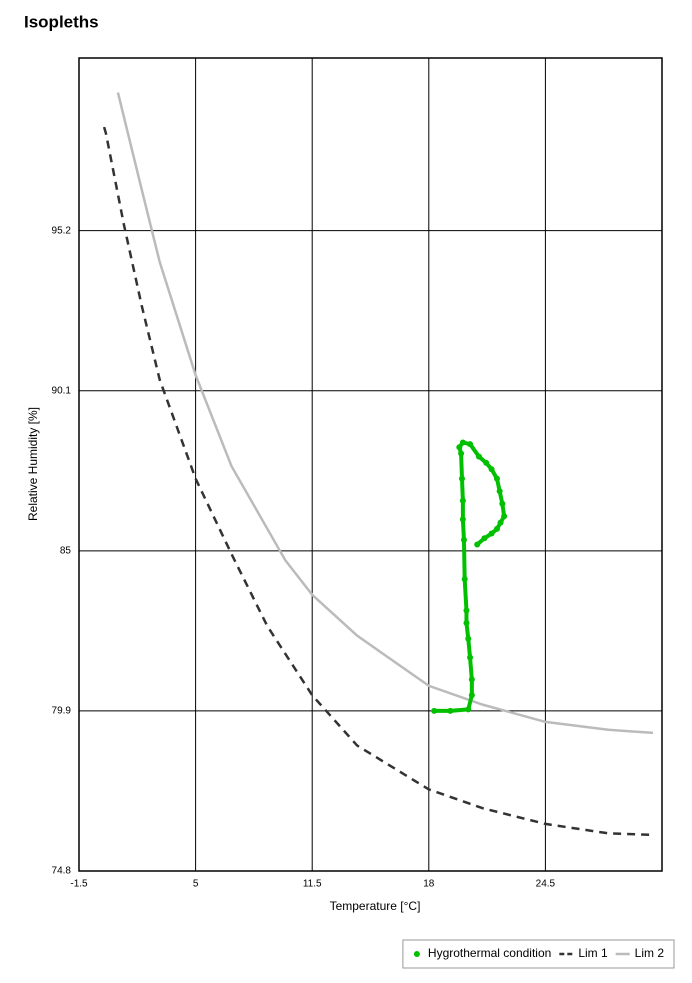  I want to click on x-tick-label: -1.5, so click(79, 884).